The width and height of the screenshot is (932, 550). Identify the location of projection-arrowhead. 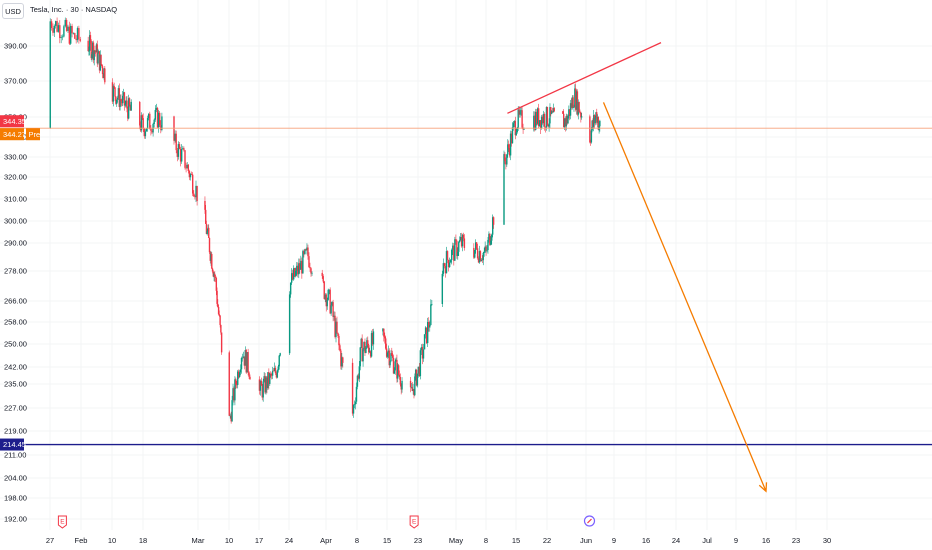
(763, 487).